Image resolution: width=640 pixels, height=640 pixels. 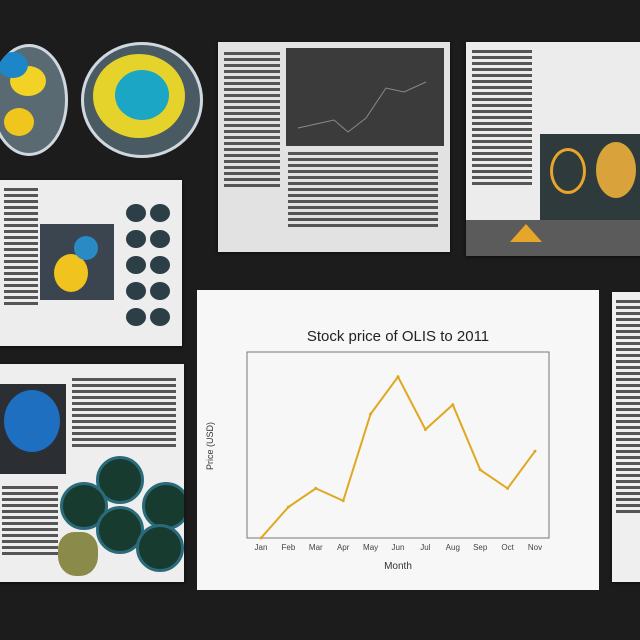 I want to click on figure-image, so click(x=590, y=177).